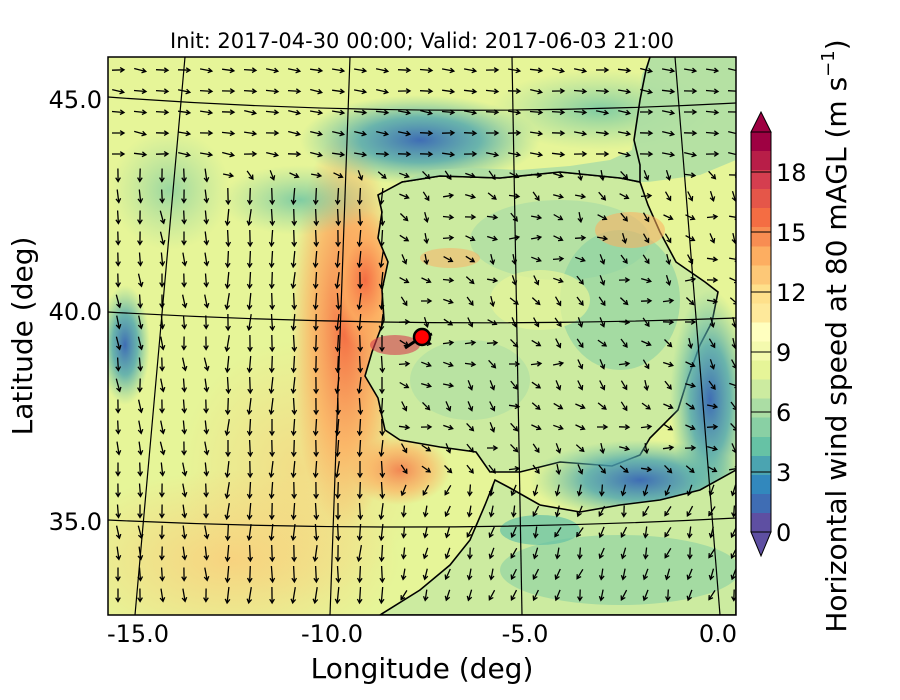  What do you see at coordinates (836, 44) in the screenshot?
I see `colorbar-label-close: )` at bounding box center [836, 44].